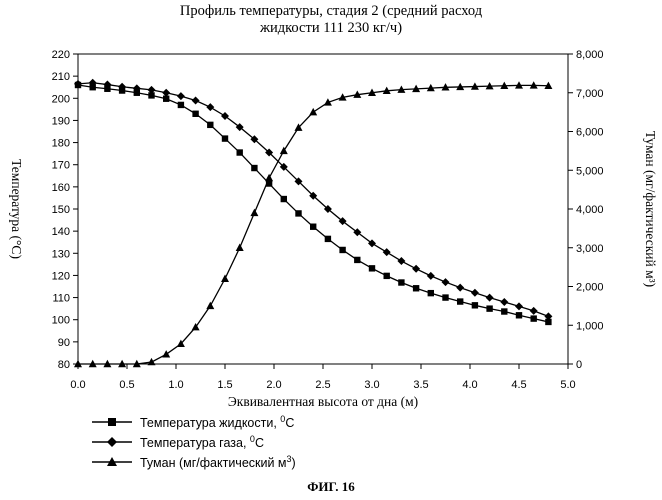 This screenshot has width=662, height=500. What do you see at coordinates (371, 385) in the screenshot?
I see `x-tick-label: 3.0` at bounding box center [371, 385].